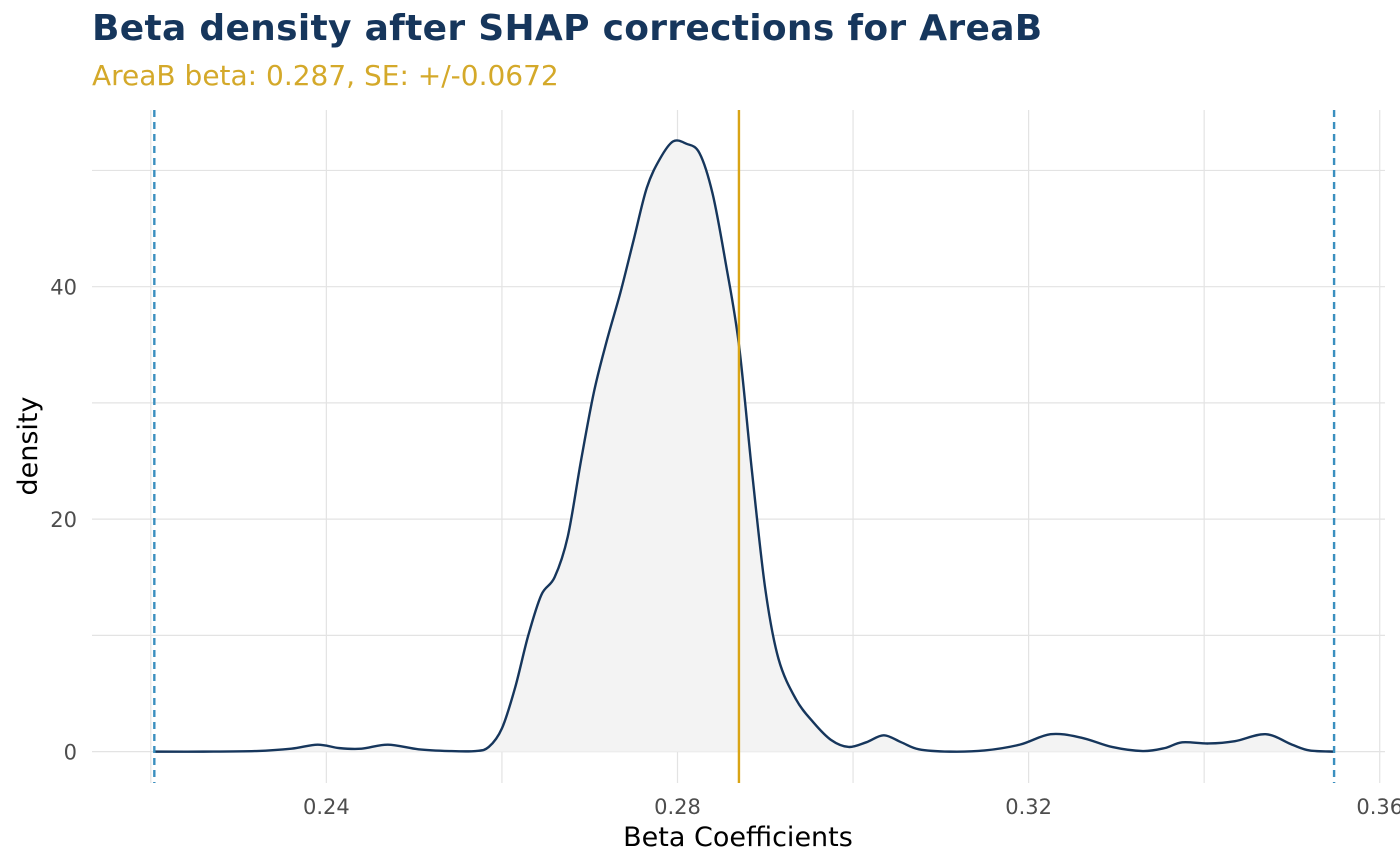 The width and height of the screenshot is (1400, 866). What do you see at coordinates (28, 445) in the screenshot?
I see `y-axis-title: density` at bounding box center [28, 445].